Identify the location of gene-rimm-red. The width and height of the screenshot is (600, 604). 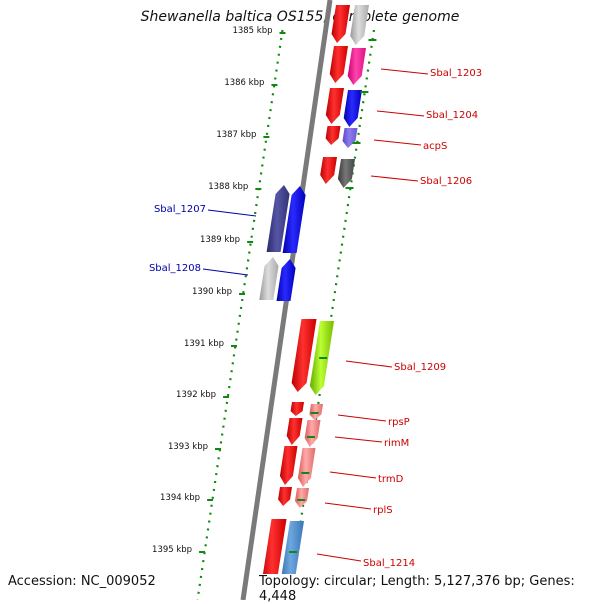
(294, 431).